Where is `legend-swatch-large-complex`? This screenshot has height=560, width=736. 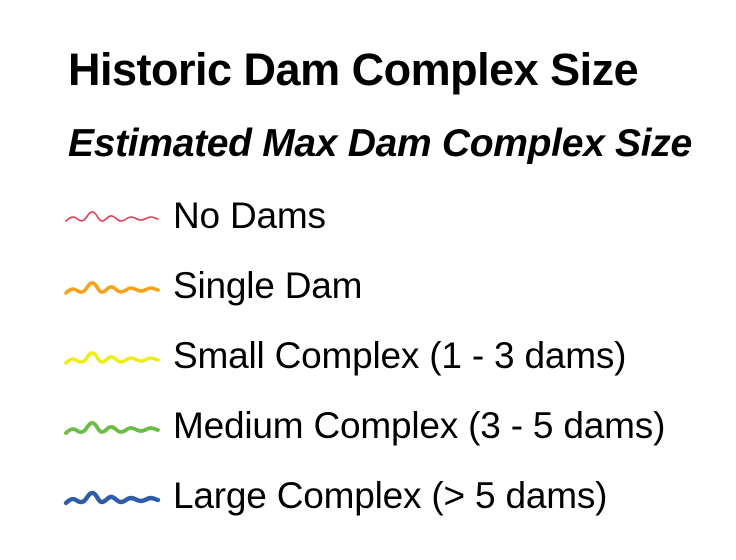 legend-swatch-large-complex is located at coordinates (112, 498).